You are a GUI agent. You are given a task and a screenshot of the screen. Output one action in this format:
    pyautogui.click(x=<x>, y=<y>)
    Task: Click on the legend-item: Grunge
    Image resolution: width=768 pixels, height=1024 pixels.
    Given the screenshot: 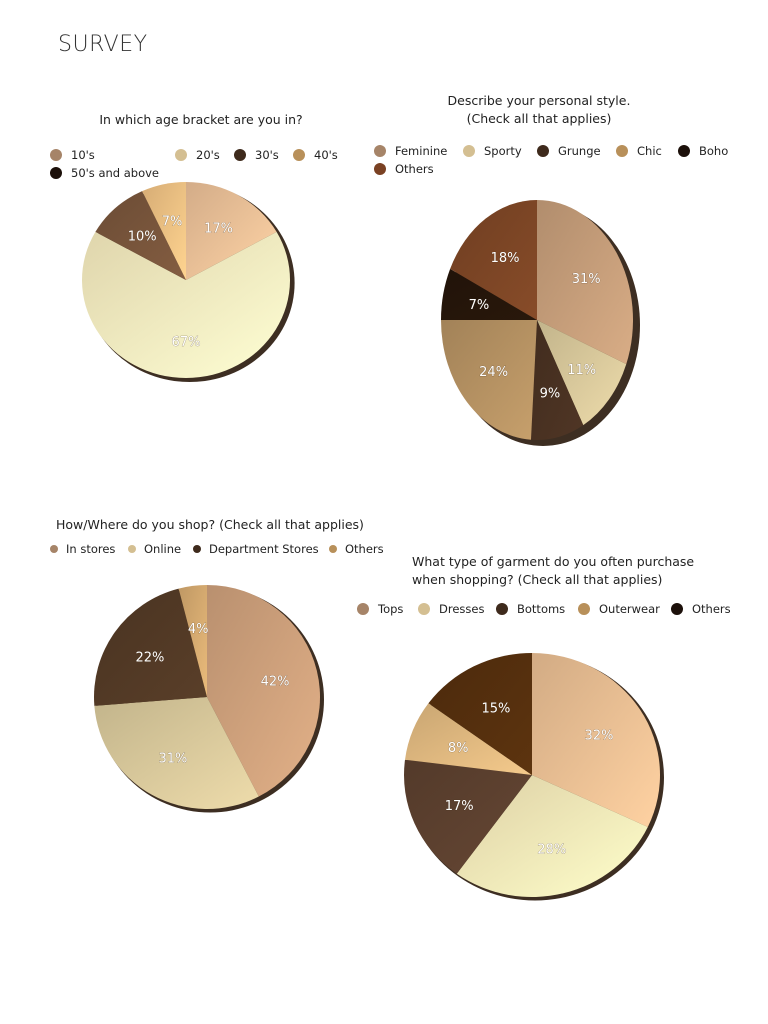 What is the action you would take?
    pyautogui.click(x=569, y=151)
    